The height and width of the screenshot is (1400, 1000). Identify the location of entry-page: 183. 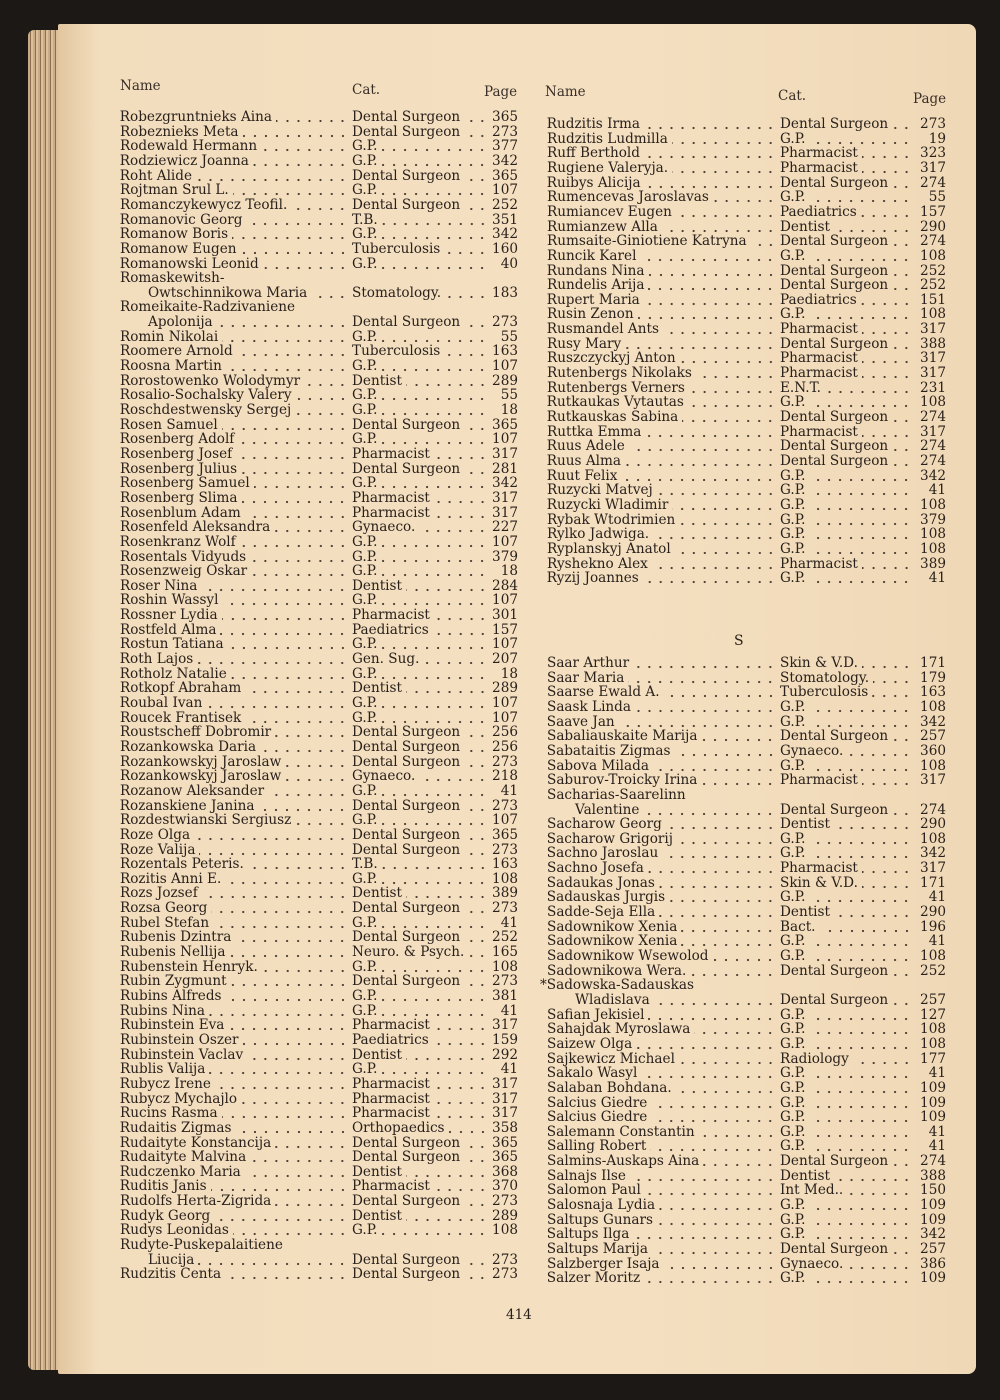
(505, 292).